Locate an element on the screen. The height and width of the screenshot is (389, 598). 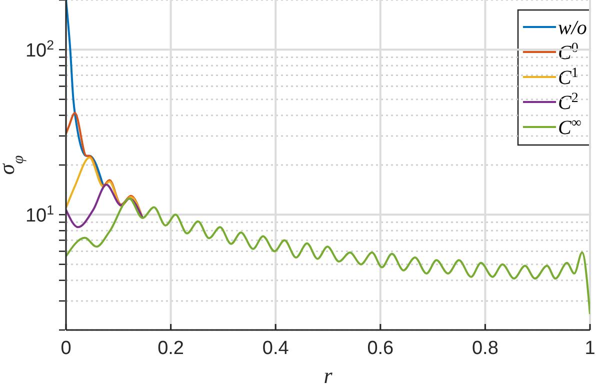
y-tick-label: 10$^{2}$ is located at coordinates (39, 49).